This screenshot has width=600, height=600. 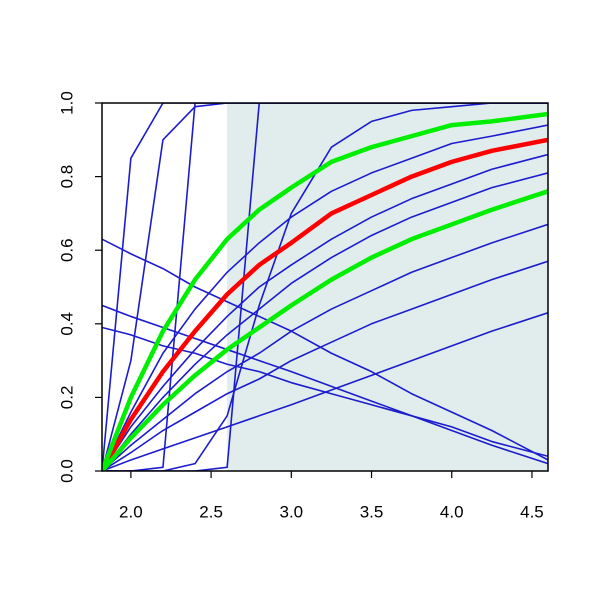 I want to click on y-tick-label: 0.8, so click(x=66, y=177).